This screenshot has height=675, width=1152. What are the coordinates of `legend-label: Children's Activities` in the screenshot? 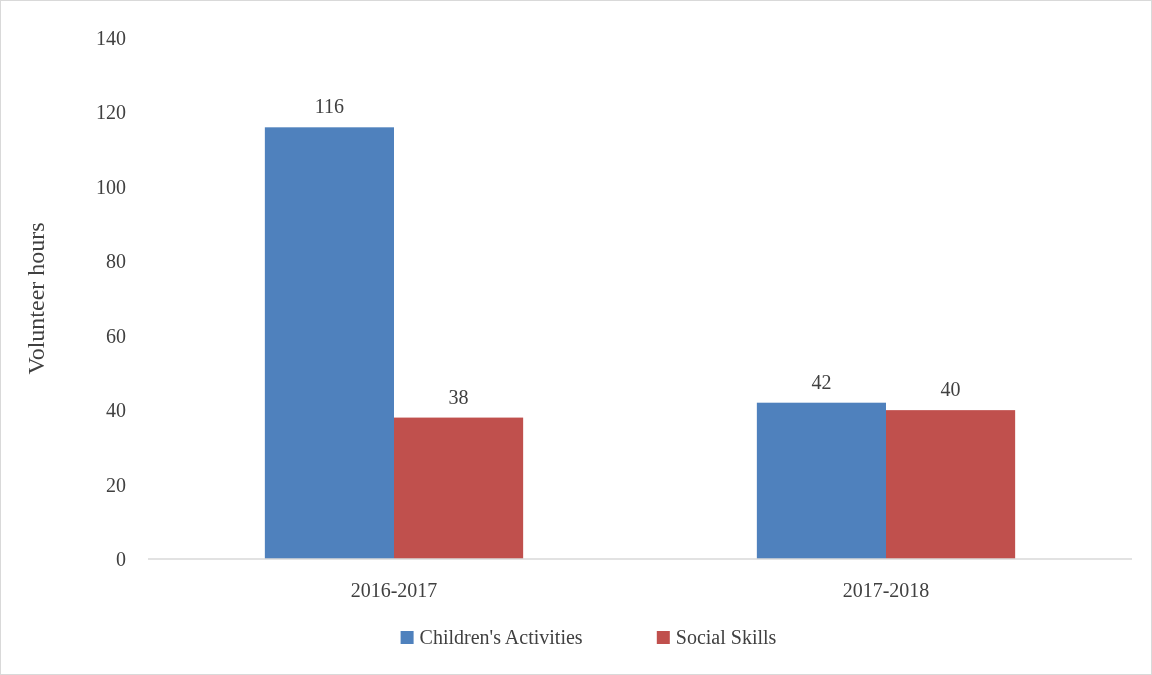 It's located at (501, 637).